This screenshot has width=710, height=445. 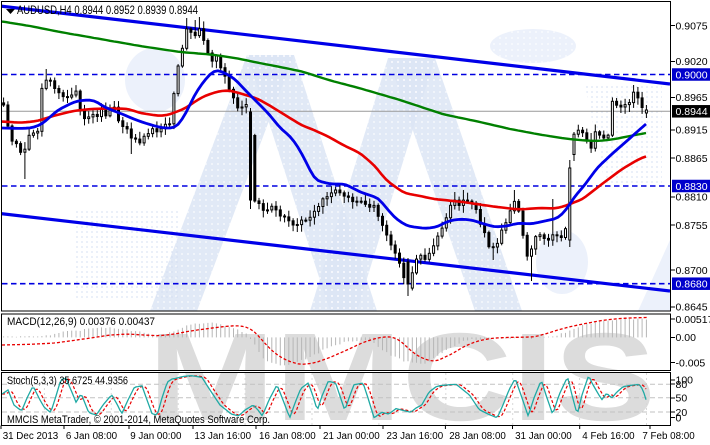 I want to click on svg-text: 0.9075, so click(x=692, y=26).